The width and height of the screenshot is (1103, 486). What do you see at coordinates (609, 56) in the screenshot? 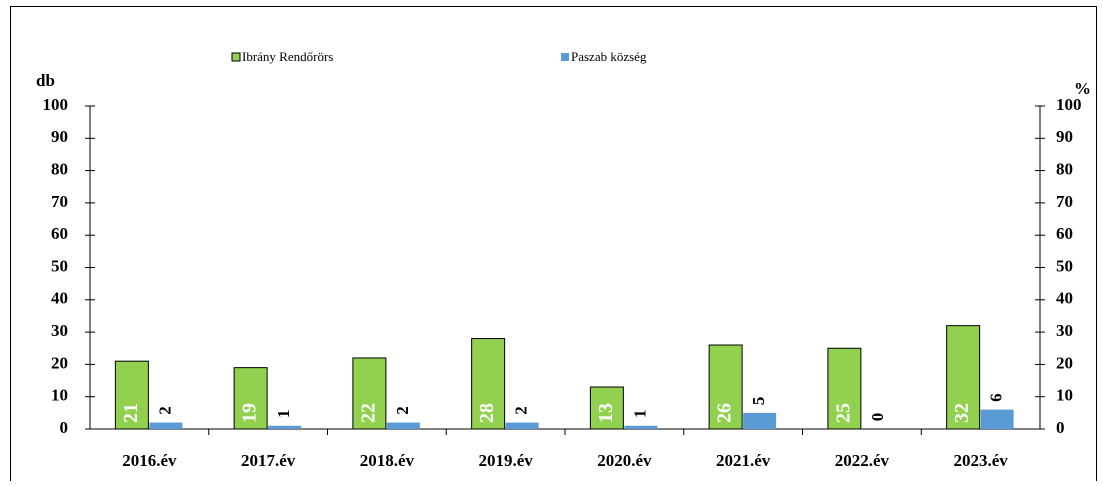
I see `legend-label: Paszab község` at bounding box center [609, 56].